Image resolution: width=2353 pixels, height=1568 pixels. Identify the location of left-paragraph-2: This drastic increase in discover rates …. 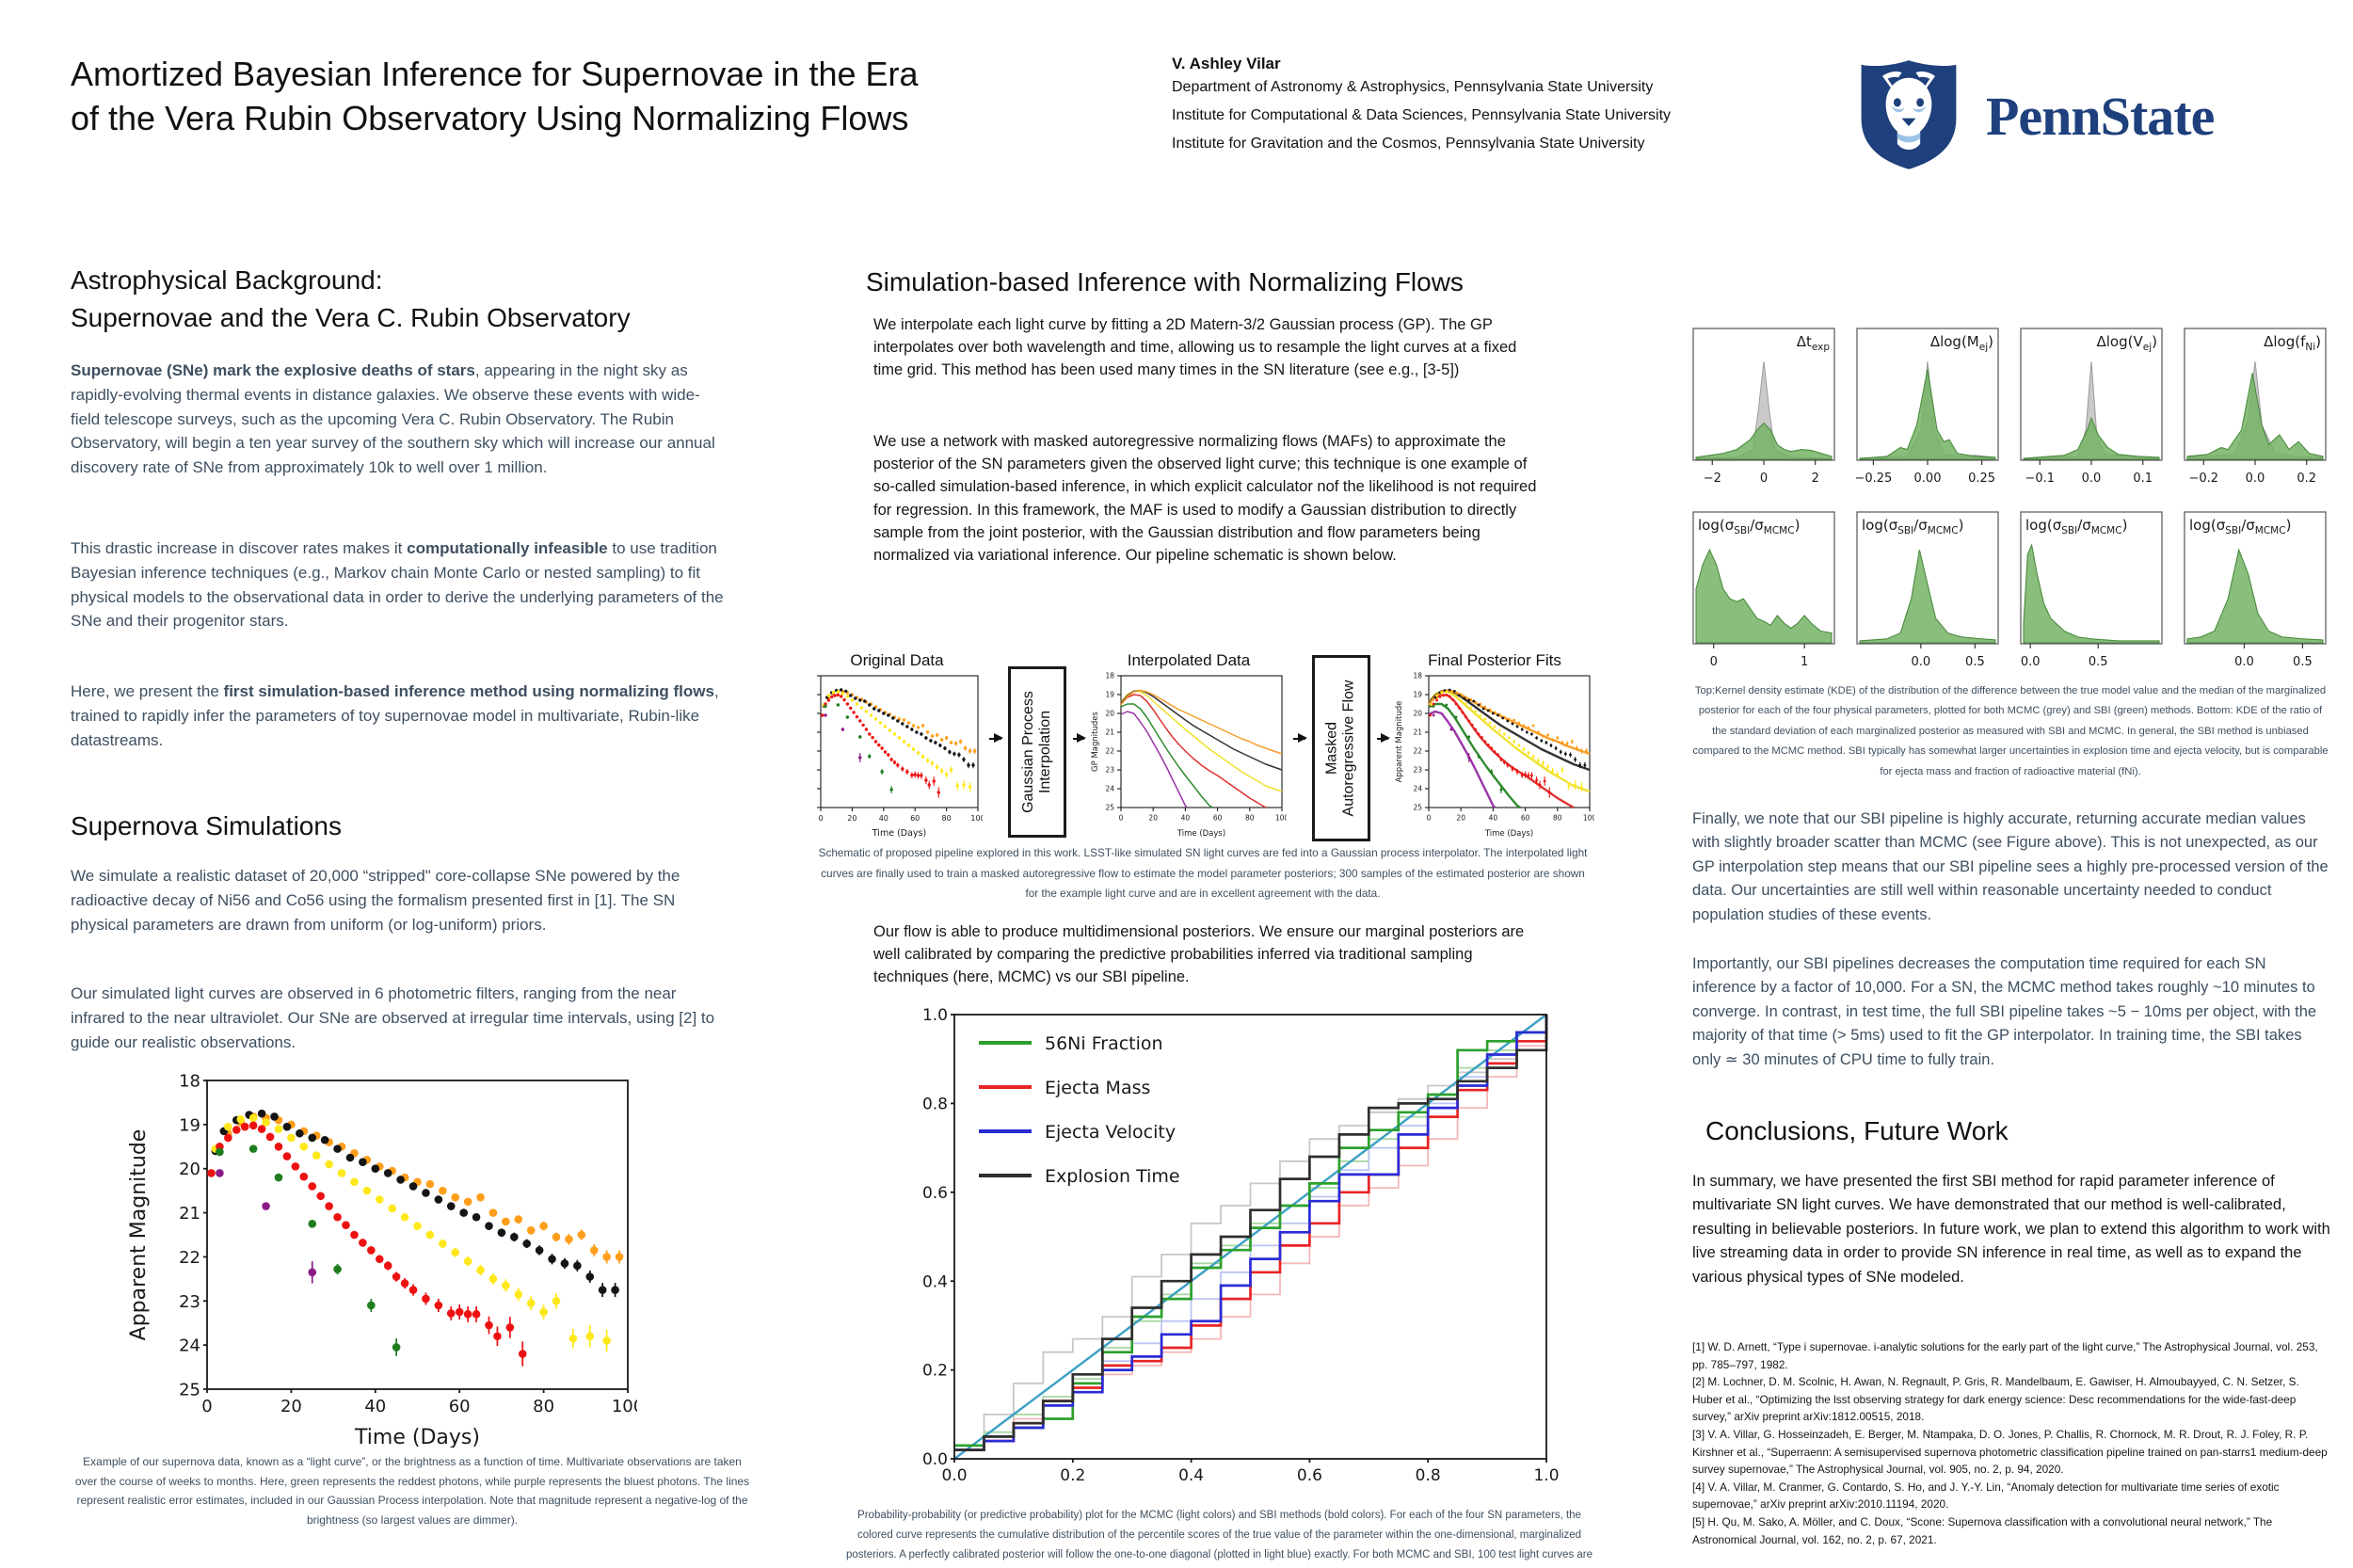
(398, 584).